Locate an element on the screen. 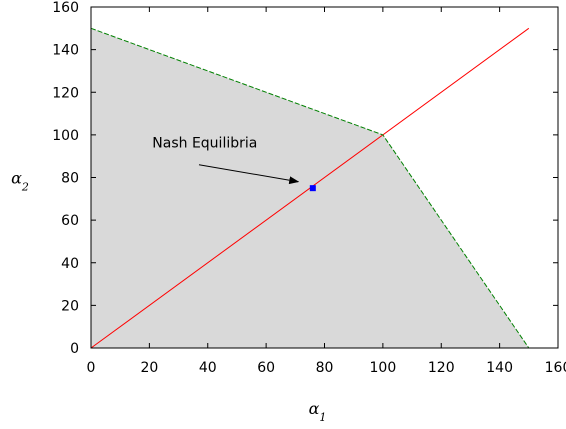 This screenshot has width=566, height=429. y-tick-label: 40 is located at coordinates (70, 264).